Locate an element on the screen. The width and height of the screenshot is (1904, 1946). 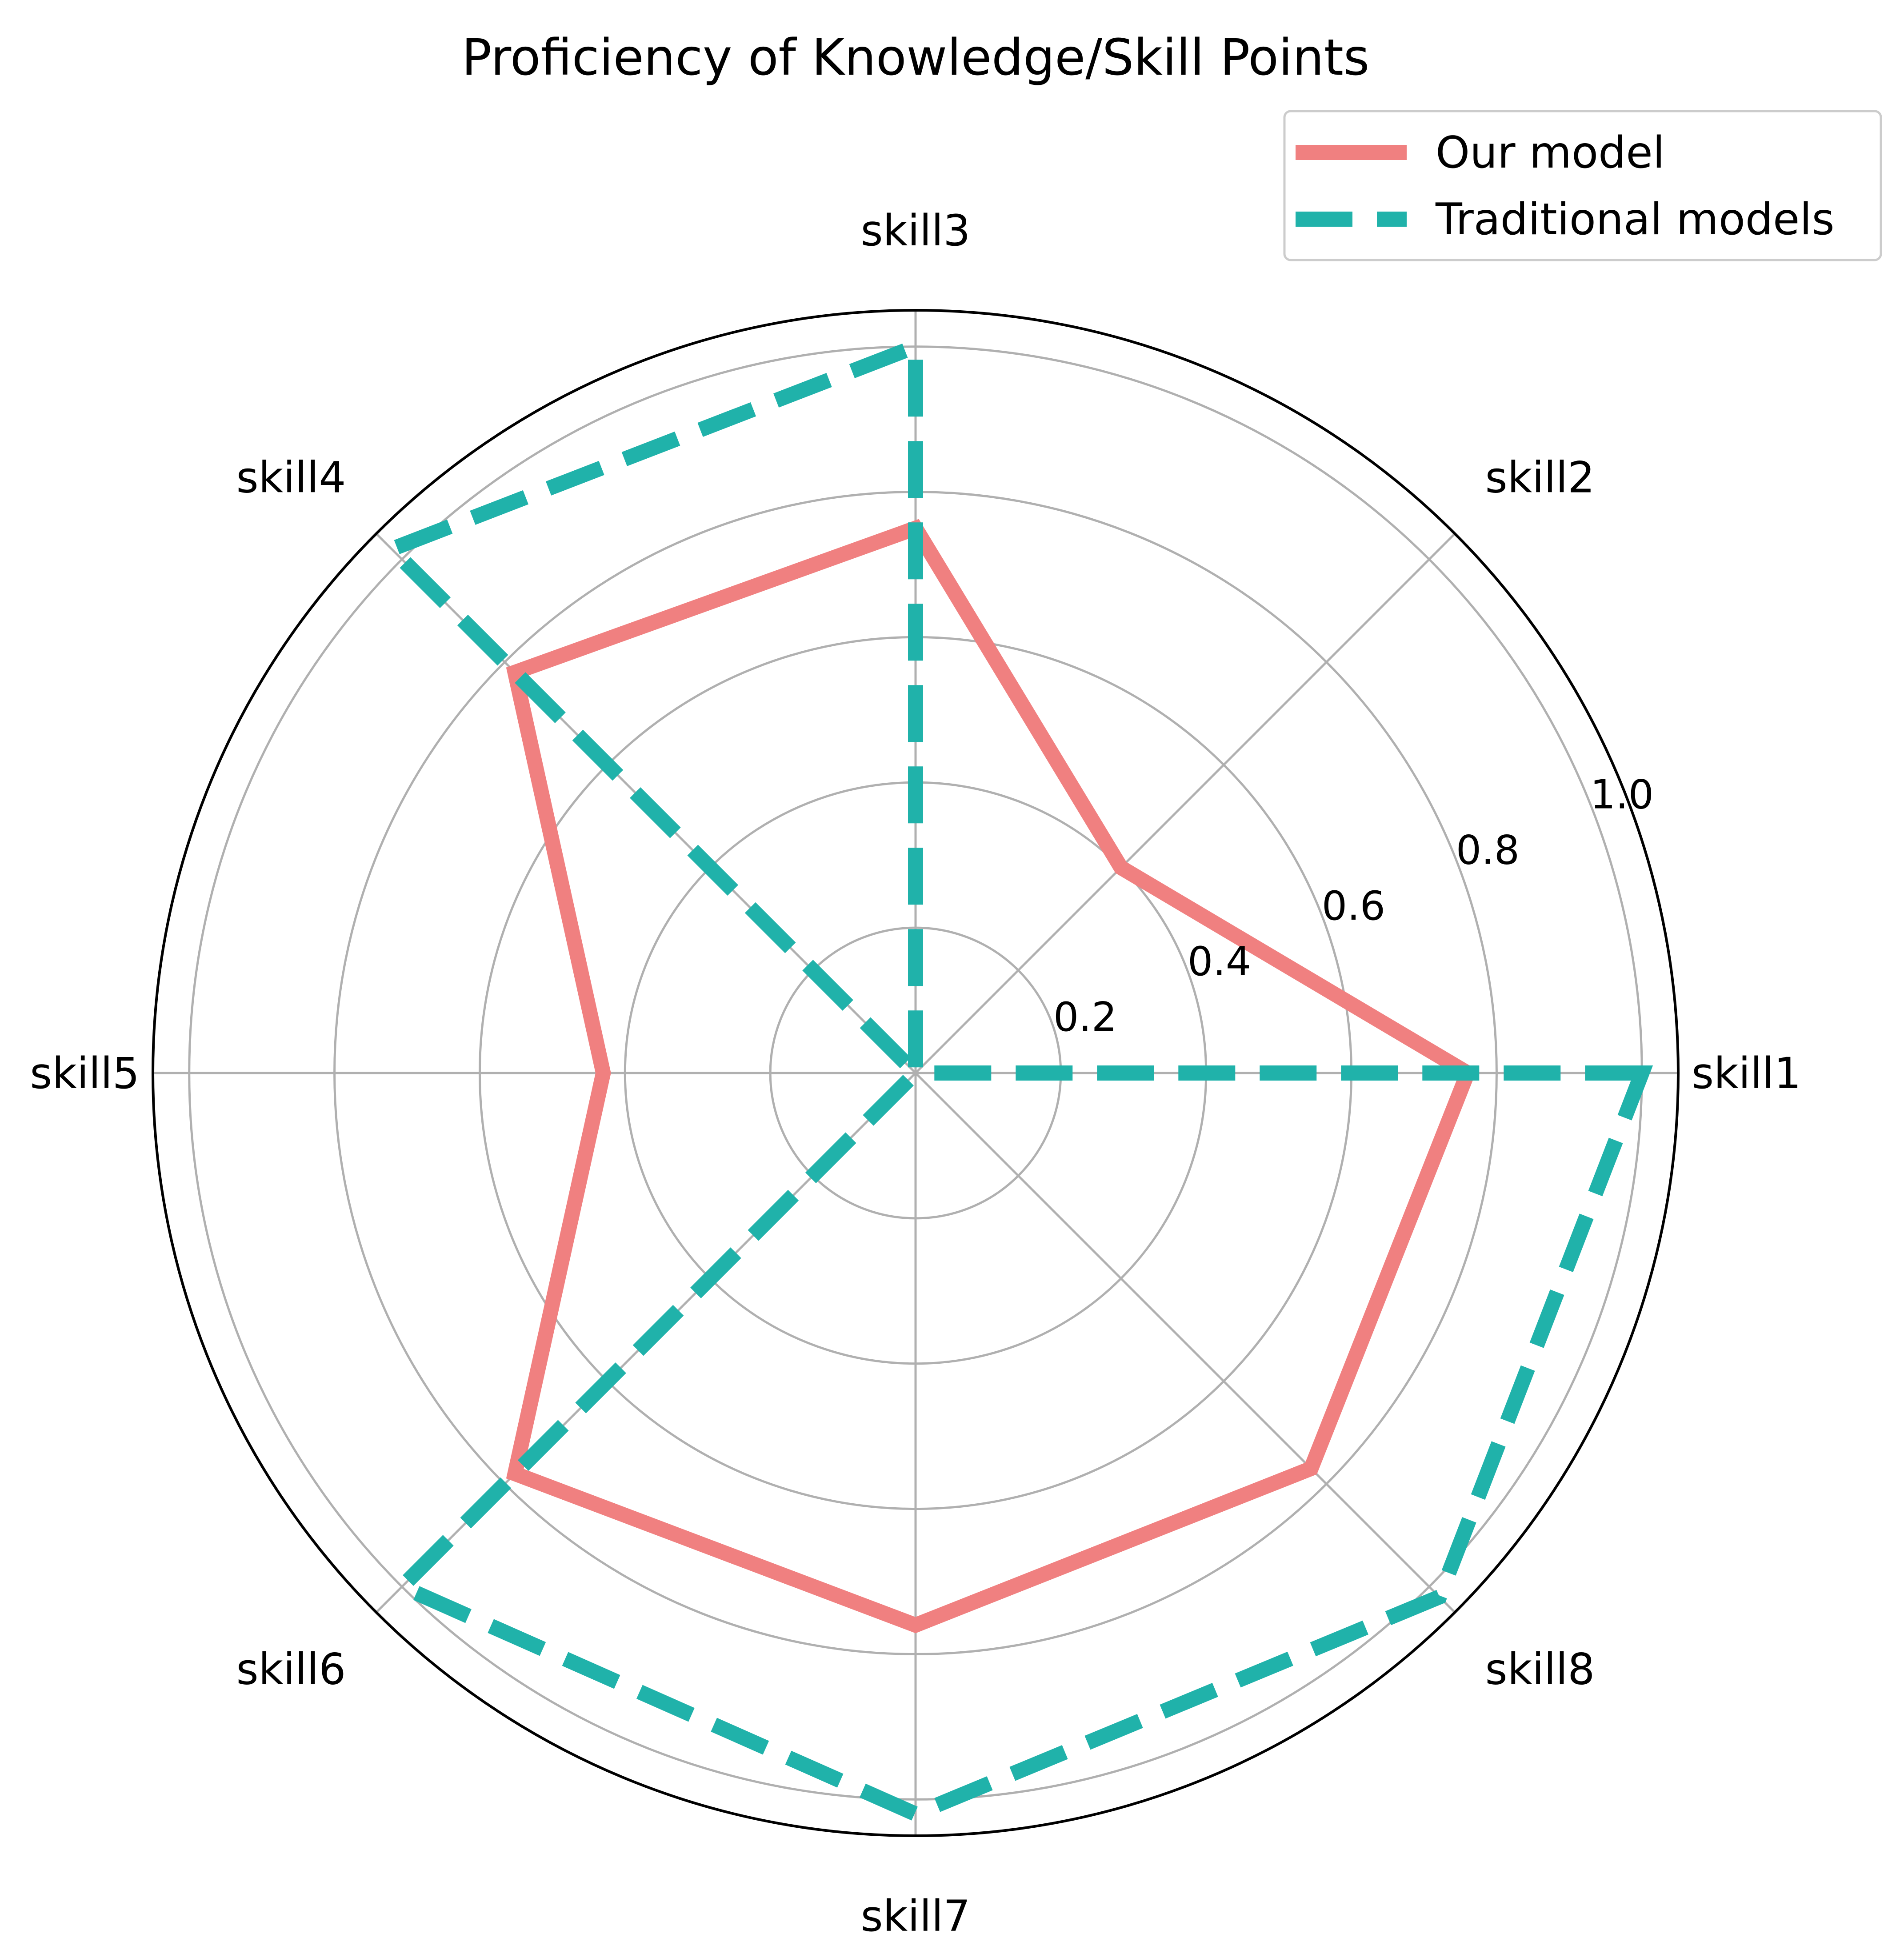
legend-box is located at coordinates (1582, 185).